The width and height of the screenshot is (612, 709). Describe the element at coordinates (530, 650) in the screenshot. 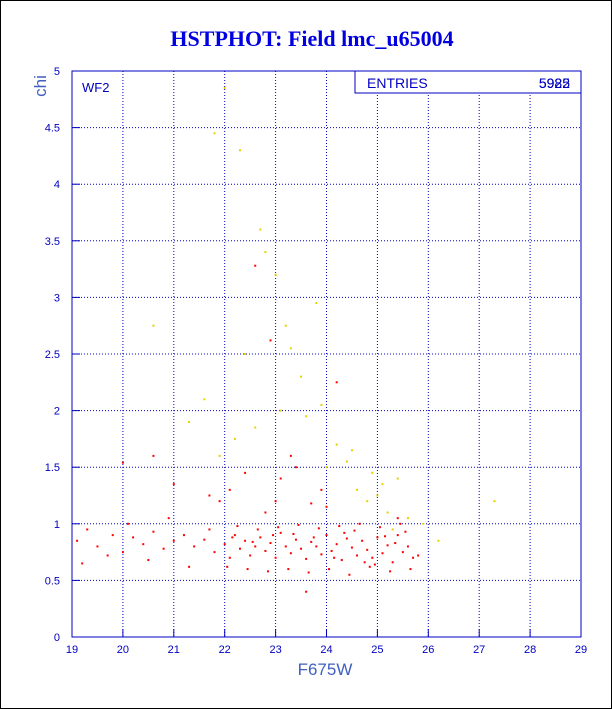

I see `x-tick-label: 28` at that location.